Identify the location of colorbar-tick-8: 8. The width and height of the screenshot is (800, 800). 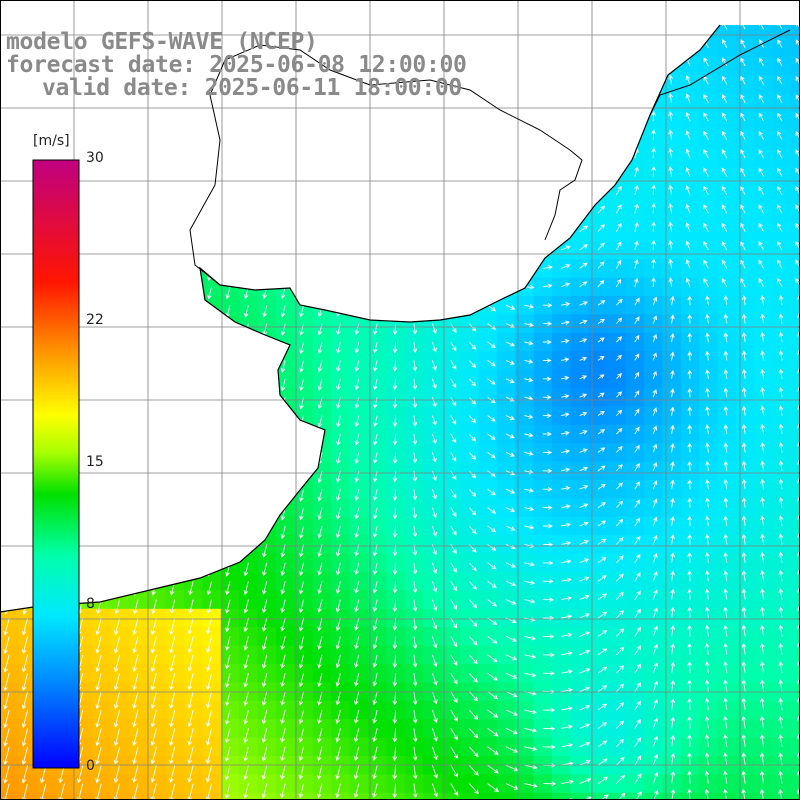
(90, 603).